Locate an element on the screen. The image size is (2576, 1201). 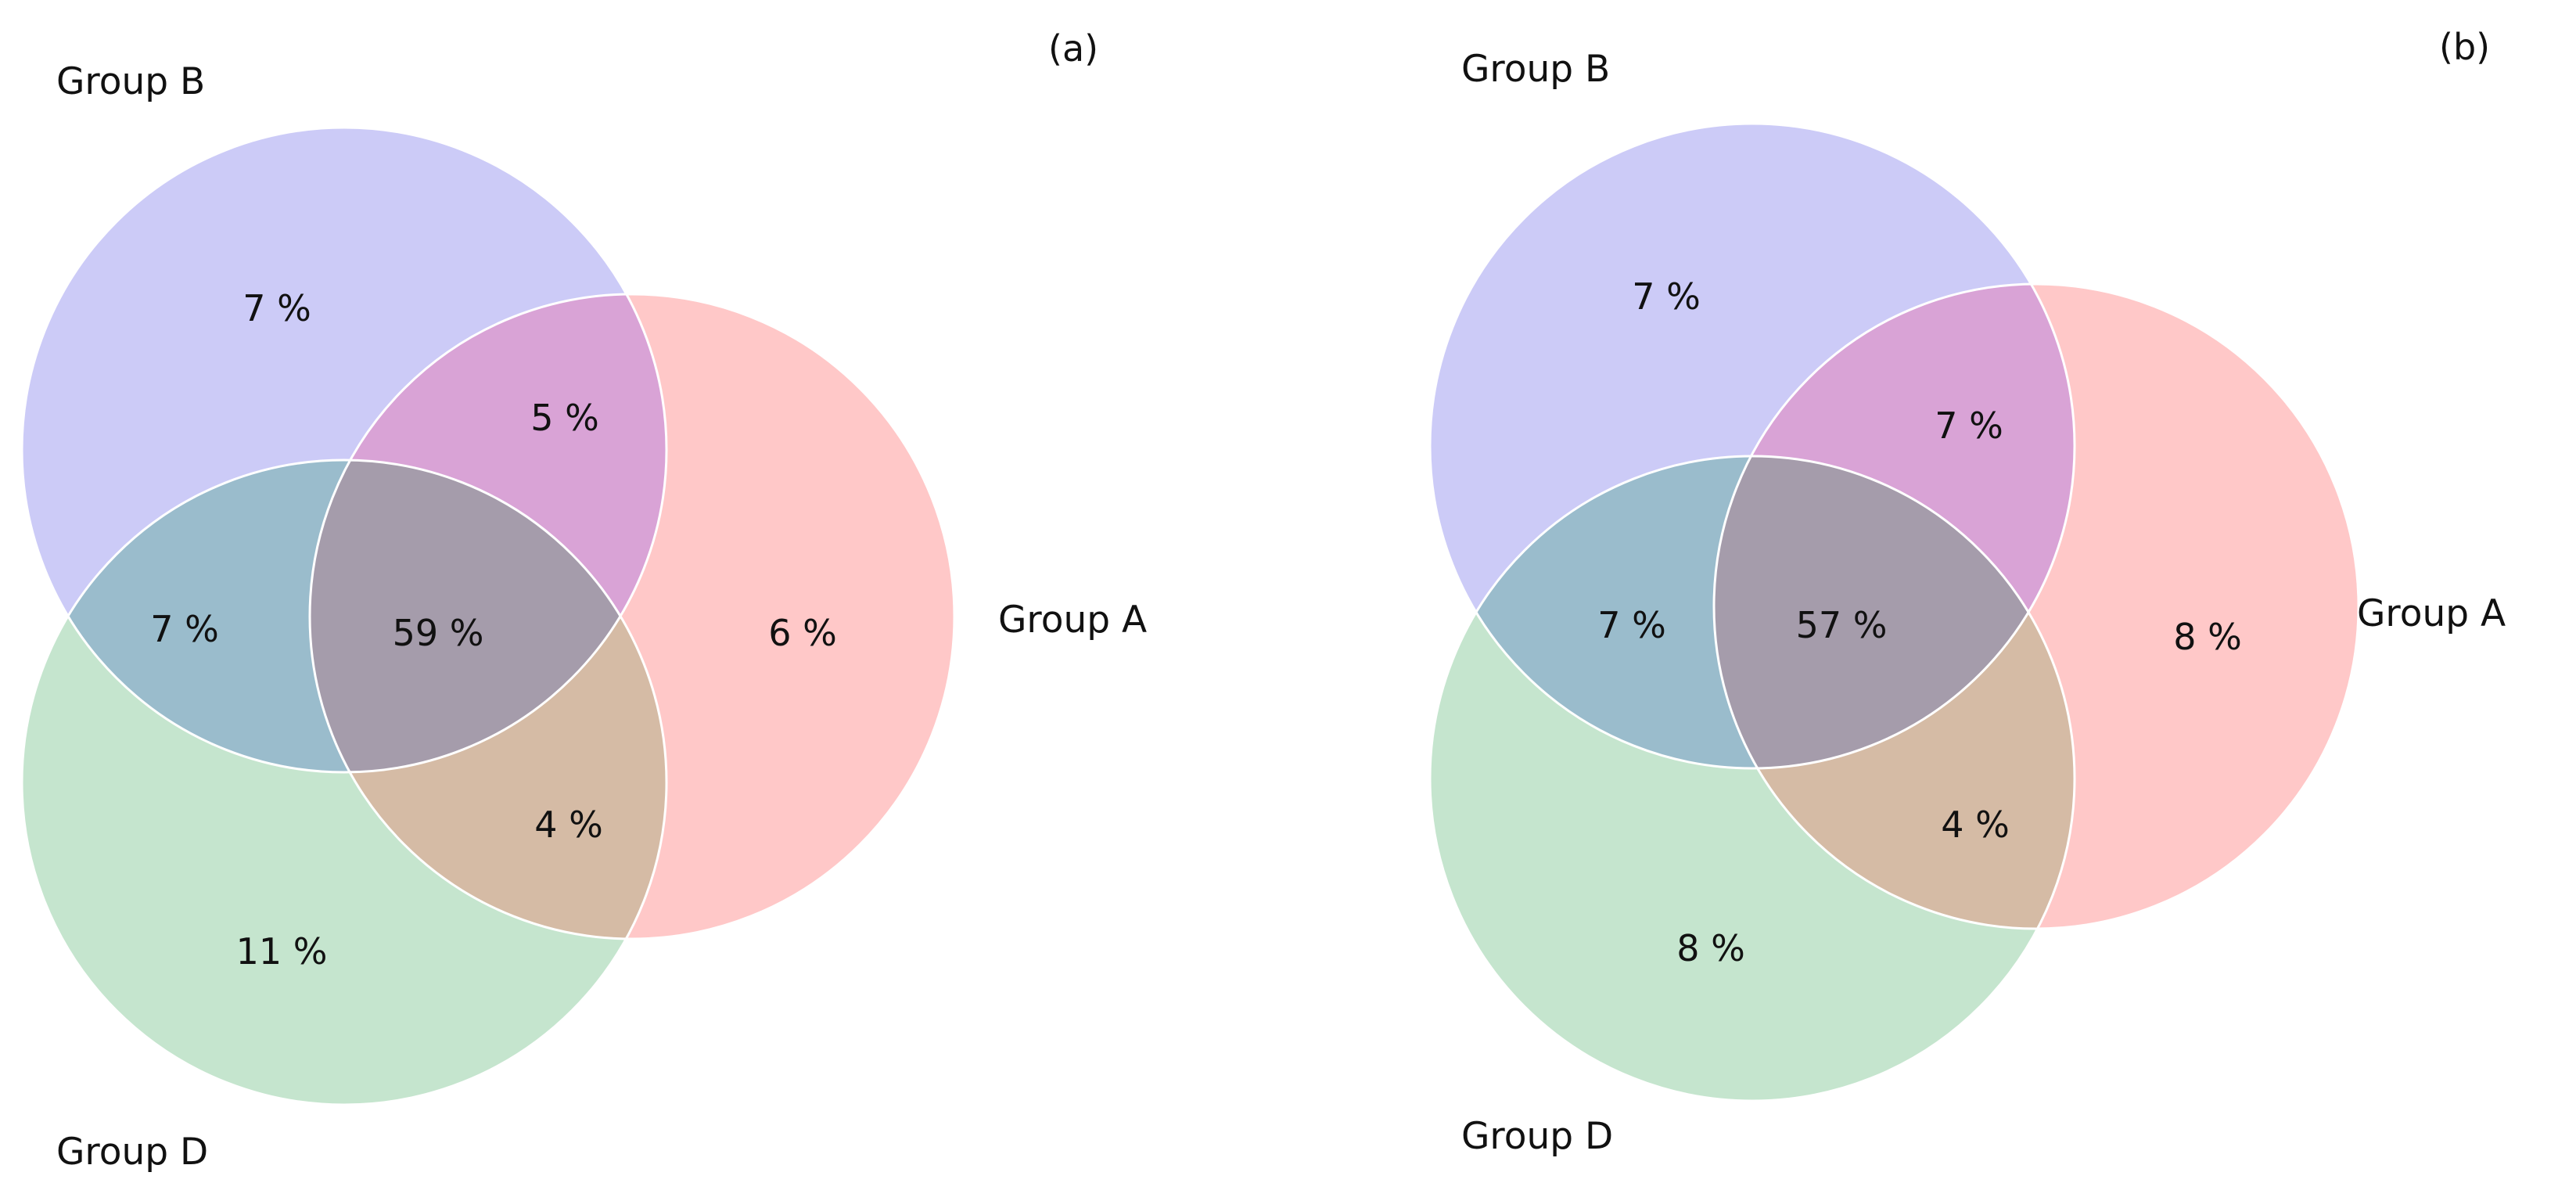
region-label-d-only: 8 % is located at coordinates (1710, 948).